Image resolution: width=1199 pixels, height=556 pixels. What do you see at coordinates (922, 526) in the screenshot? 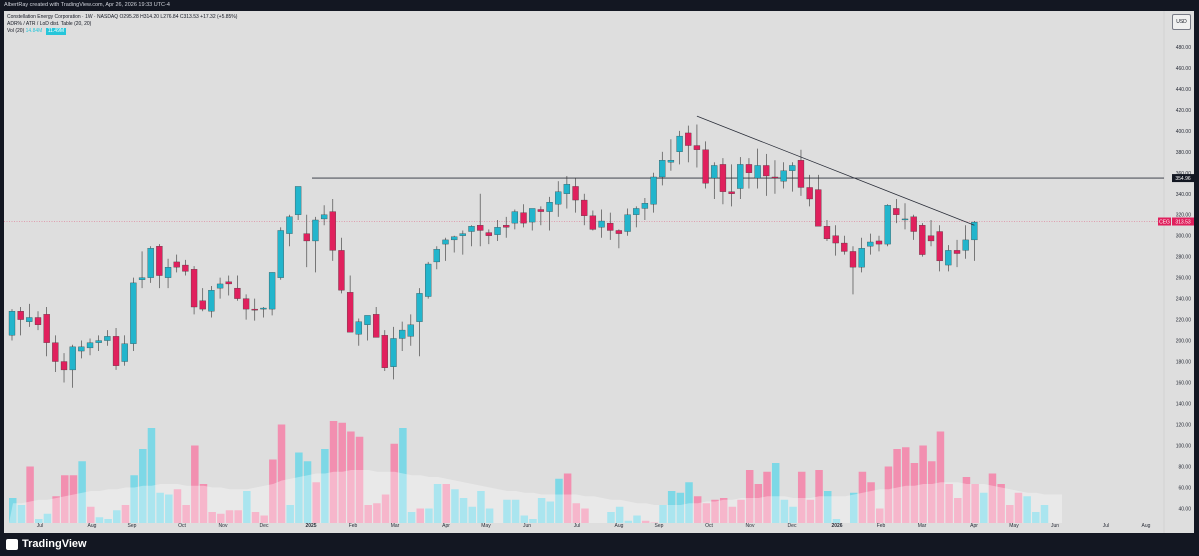
I see `time-tick-label: Mar` at bounding box center [922, 526].